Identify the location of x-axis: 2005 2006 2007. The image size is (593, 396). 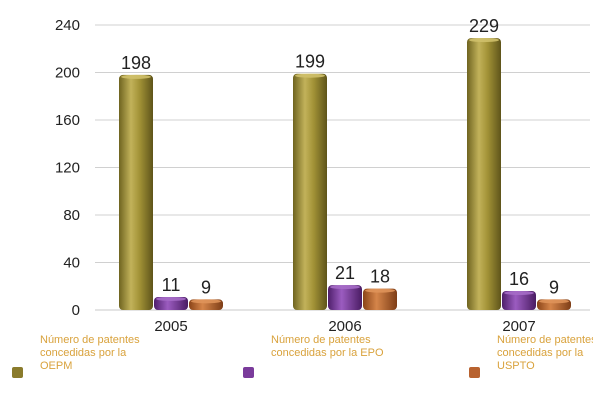
(344, 326).